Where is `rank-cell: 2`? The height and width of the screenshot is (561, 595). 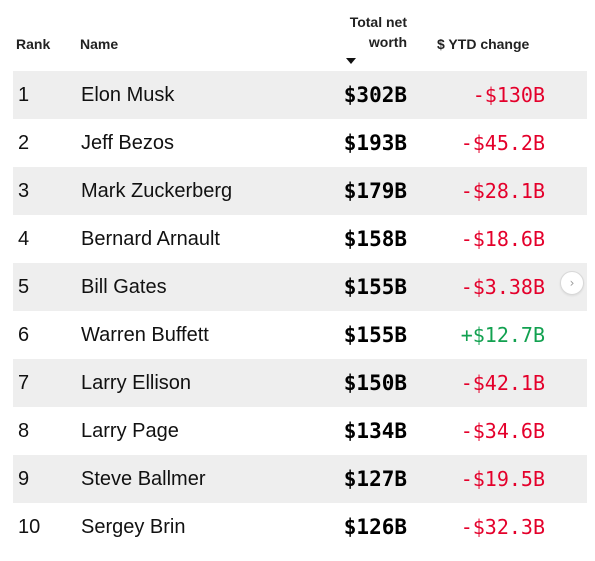
rank-cell: 2 is located at coordinates (24, 143).